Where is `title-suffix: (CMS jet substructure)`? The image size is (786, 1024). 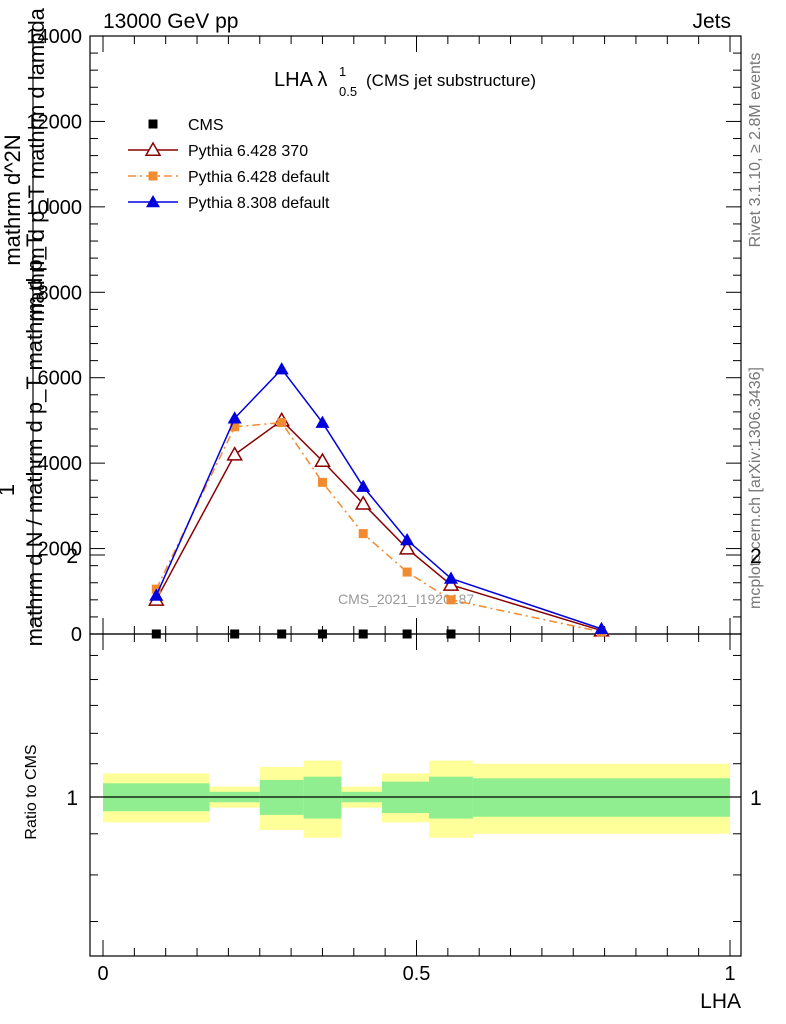
title-suffix: (CMS jet substructure) is located at coordinates (451, 80).